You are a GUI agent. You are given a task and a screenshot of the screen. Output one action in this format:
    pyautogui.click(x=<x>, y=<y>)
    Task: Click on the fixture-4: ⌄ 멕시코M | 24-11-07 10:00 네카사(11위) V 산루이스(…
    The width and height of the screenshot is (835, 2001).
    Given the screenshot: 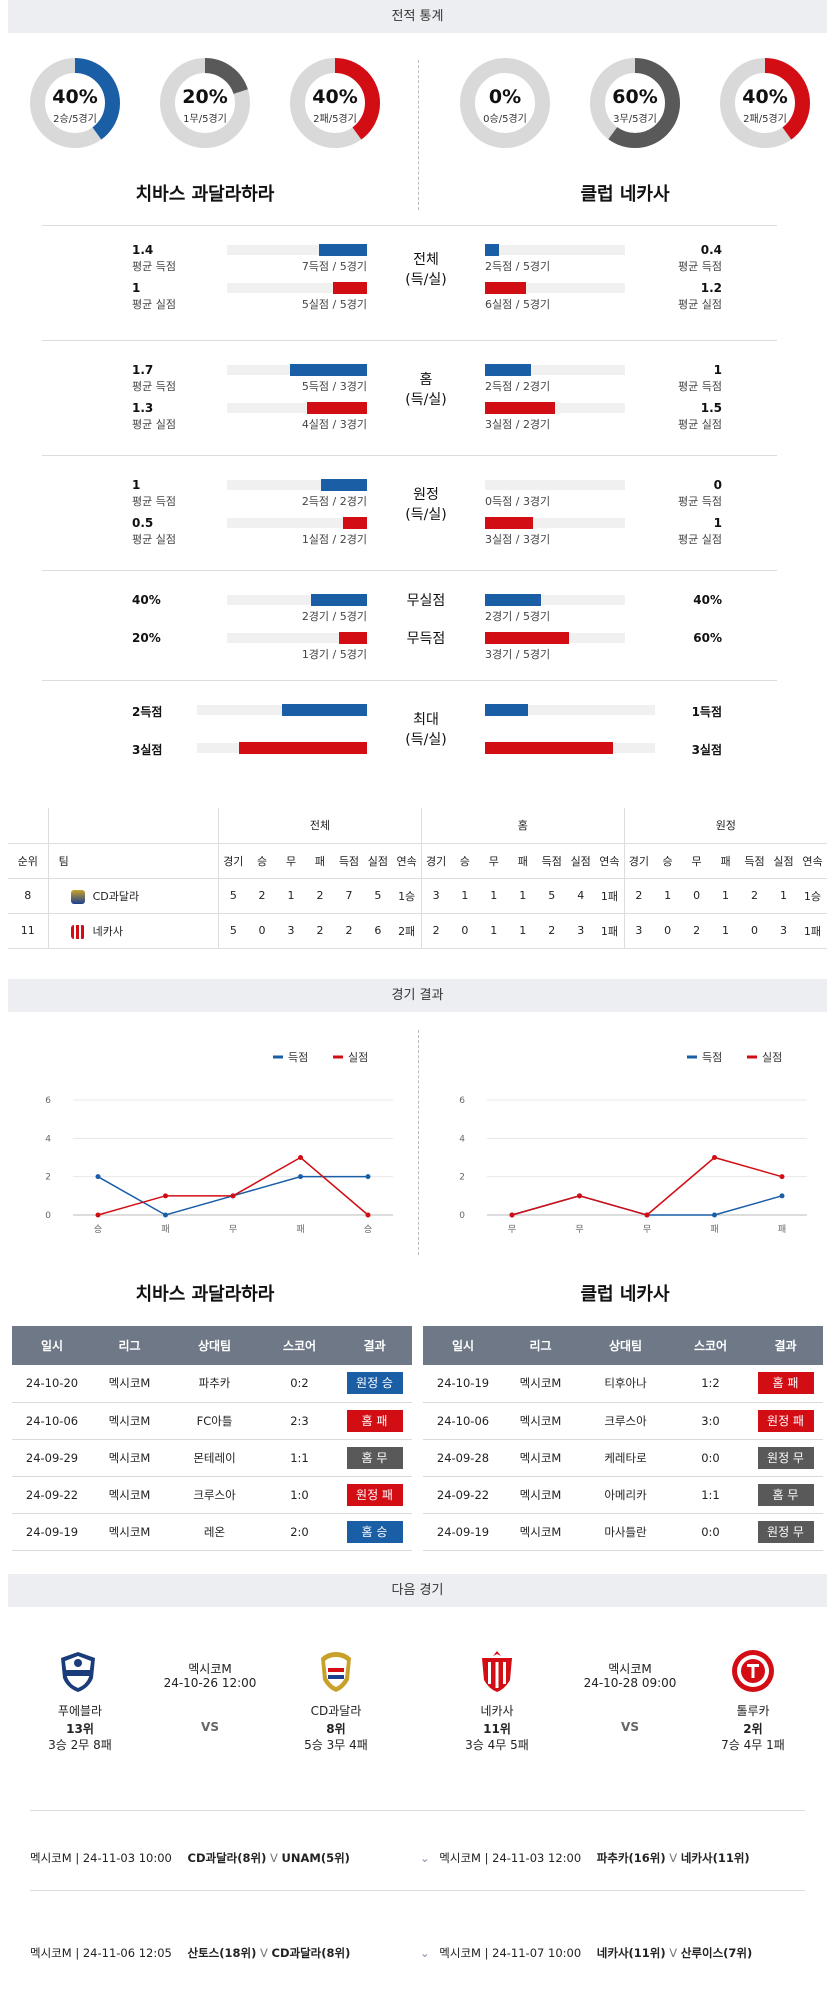 What is the action you would take?
    pyautogui.click(x=586, y=1953)
    